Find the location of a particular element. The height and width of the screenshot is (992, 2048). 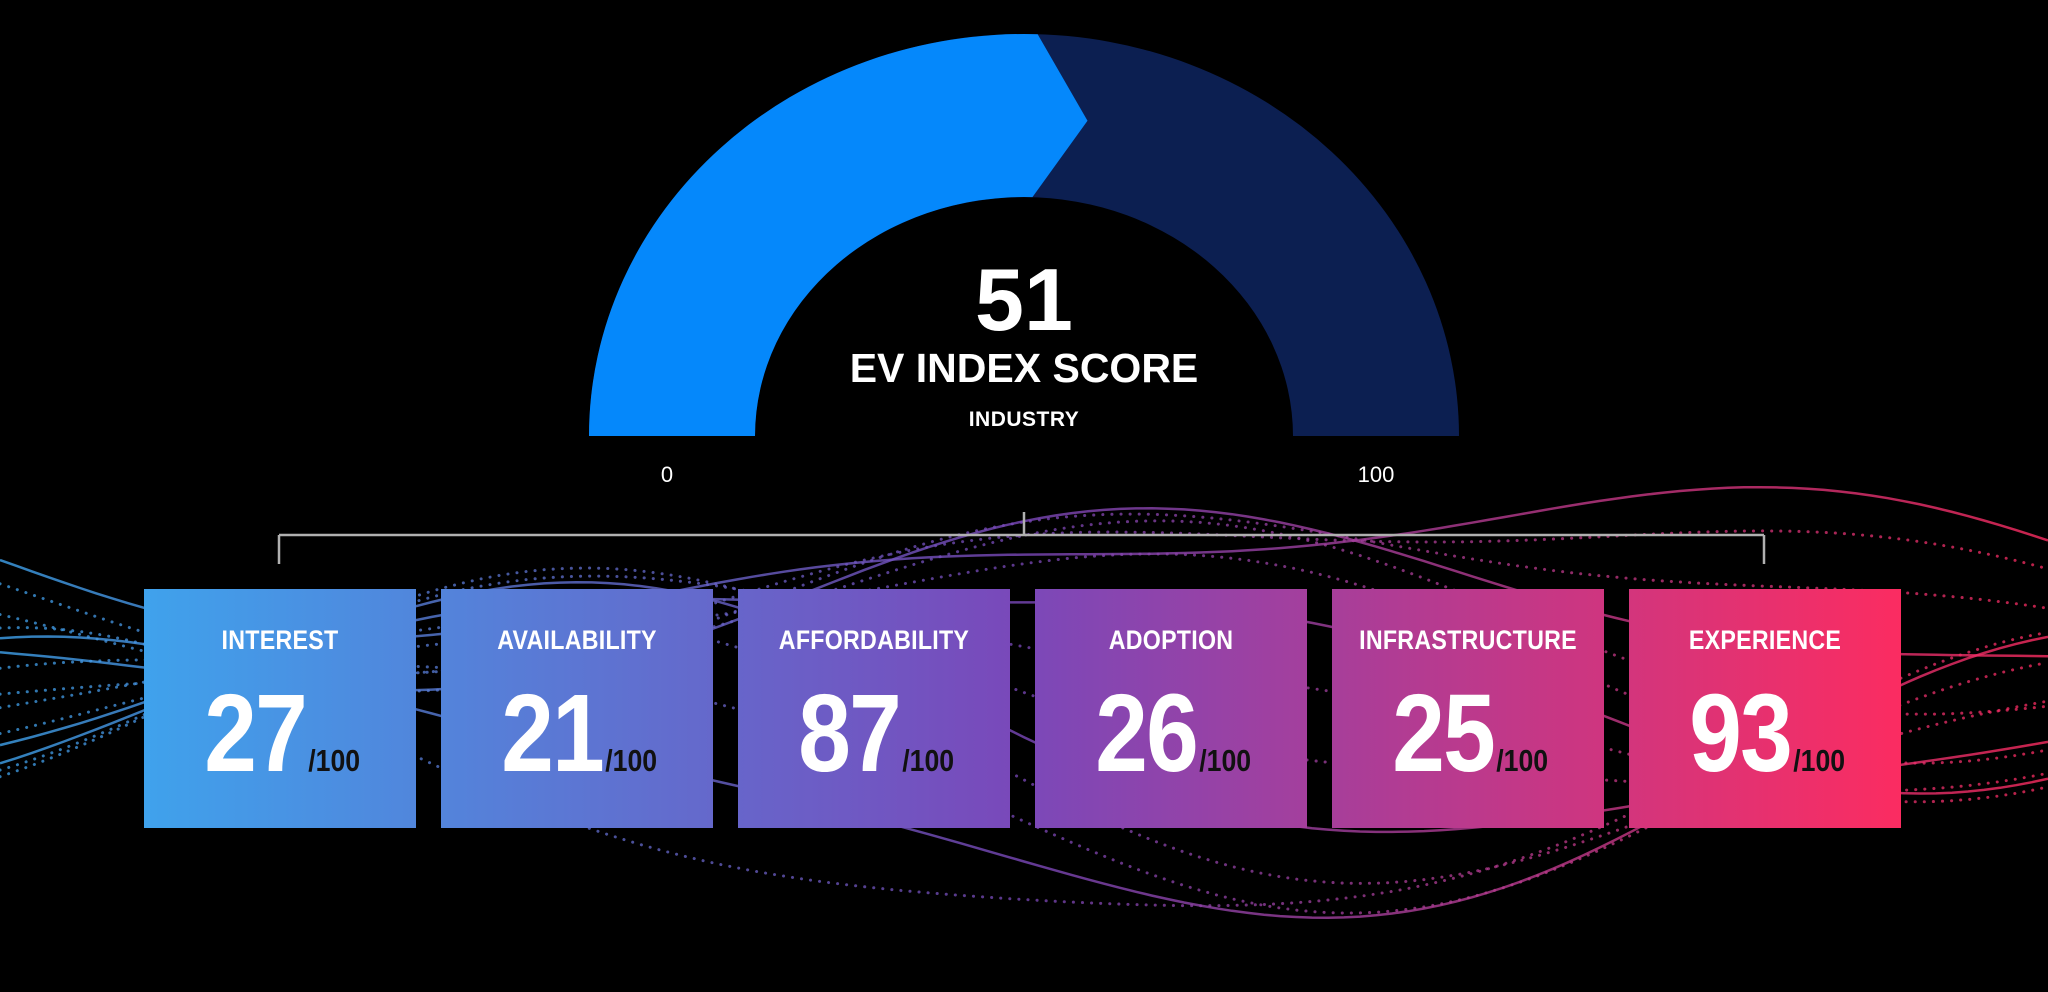

gauge-max-label: 100 is located at coordinates (1376, 474).